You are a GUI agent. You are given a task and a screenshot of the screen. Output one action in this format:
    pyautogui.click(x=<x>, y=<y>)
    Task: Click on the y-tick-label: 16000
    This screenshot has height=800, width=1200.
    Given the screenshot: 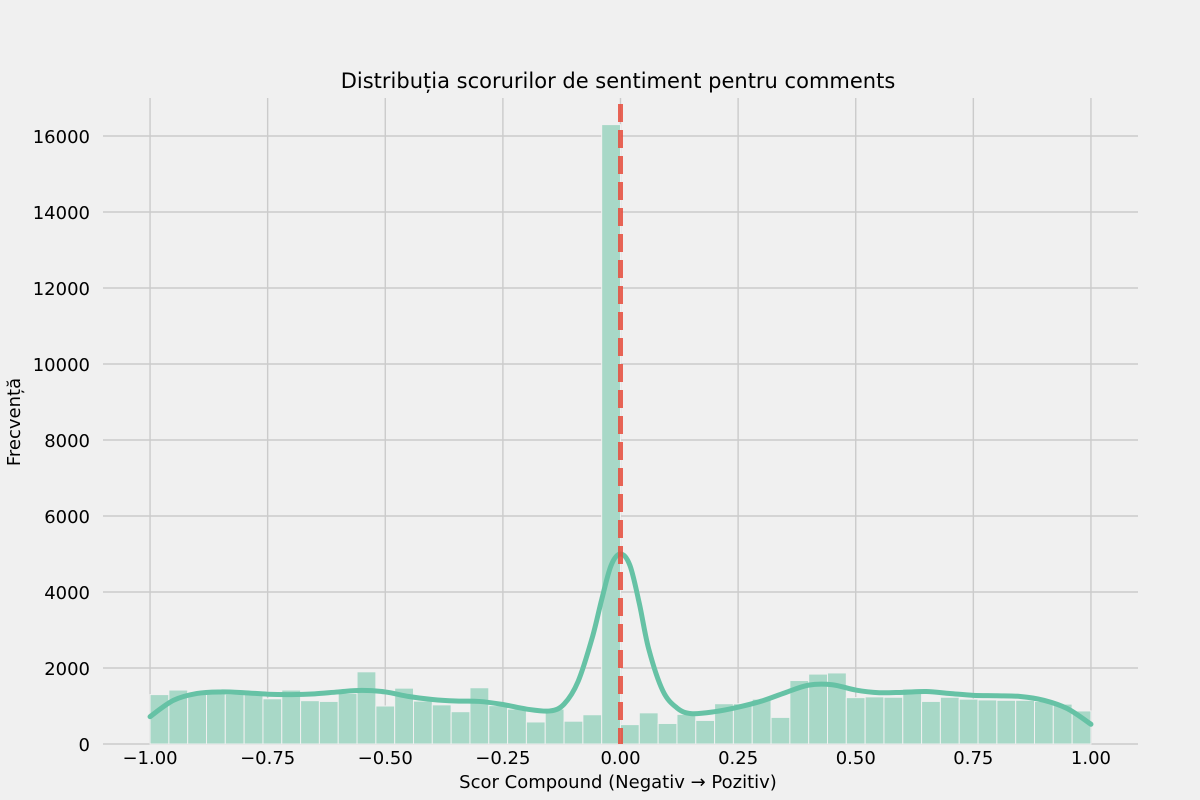 What is the action you would take?
    pyautogui.click(x=61, y=137)
    